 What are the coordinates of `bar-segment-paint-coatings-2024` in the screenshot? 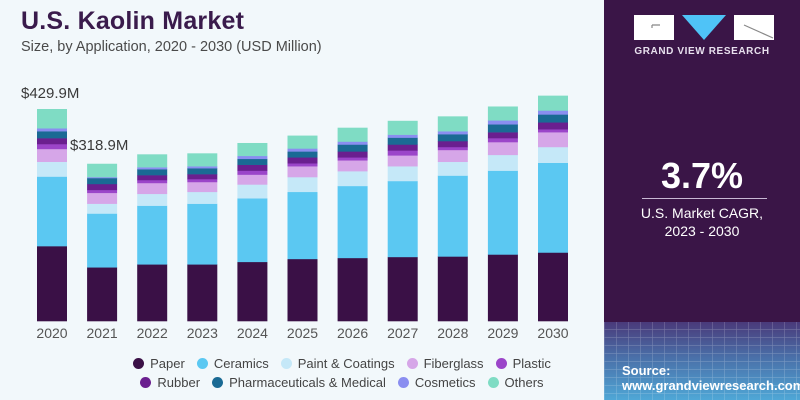 It's located at (252, 191).